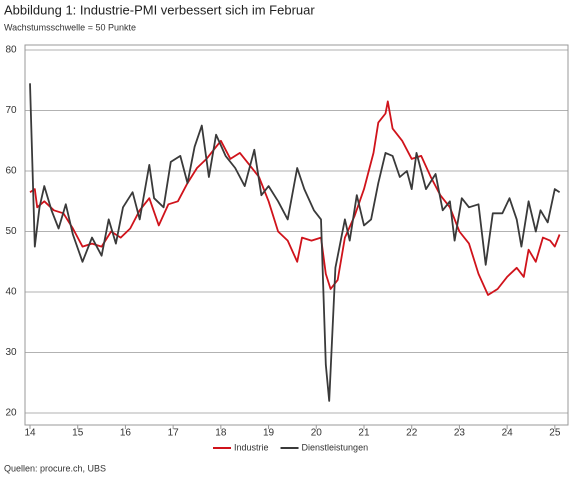 The height and width of the screenshot is (479, 573). Describe the element at coordinates (11, 292) in the screenshot. I see `y-tick-label: 40` at that location.